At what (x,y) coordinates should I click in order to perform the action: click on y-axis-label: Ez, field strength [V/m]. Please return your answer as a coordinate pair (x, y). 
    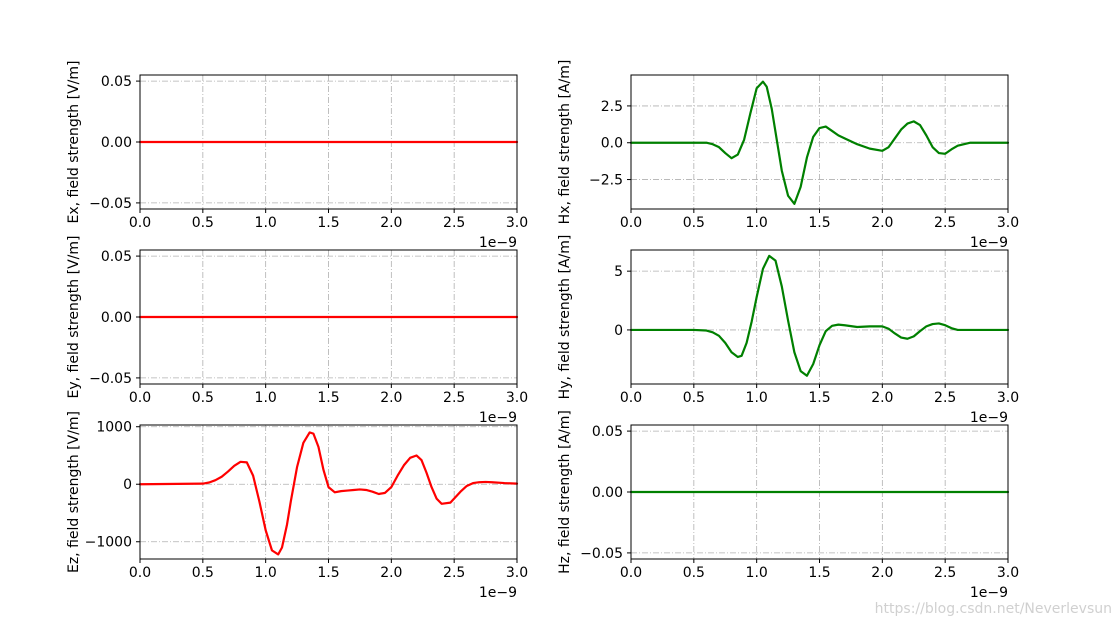
    Looking at the image, I should click on (74, 492).